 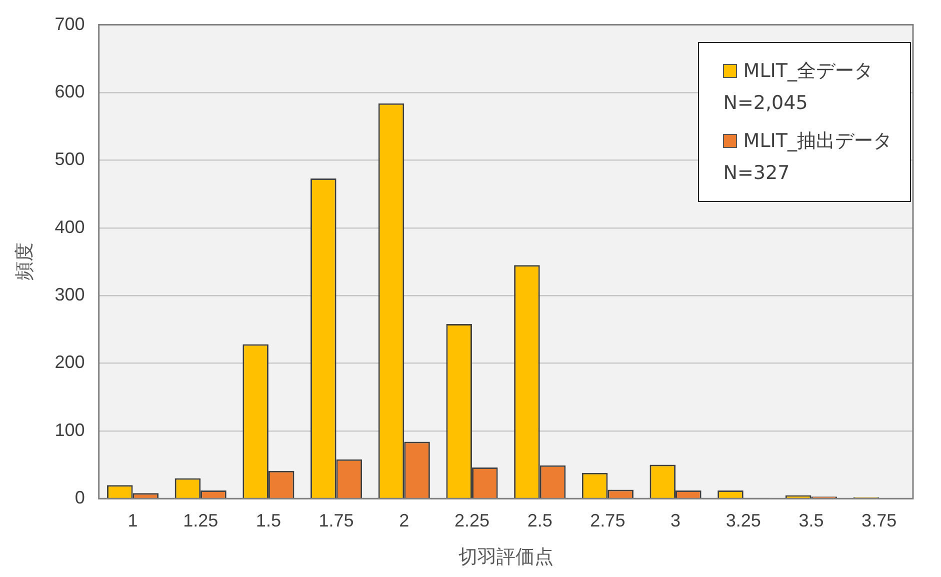 What do you see at coordinates (743, 520) in the screenshot?
I see `x-tick-label: 3.25` at bounding box center [743, 520].